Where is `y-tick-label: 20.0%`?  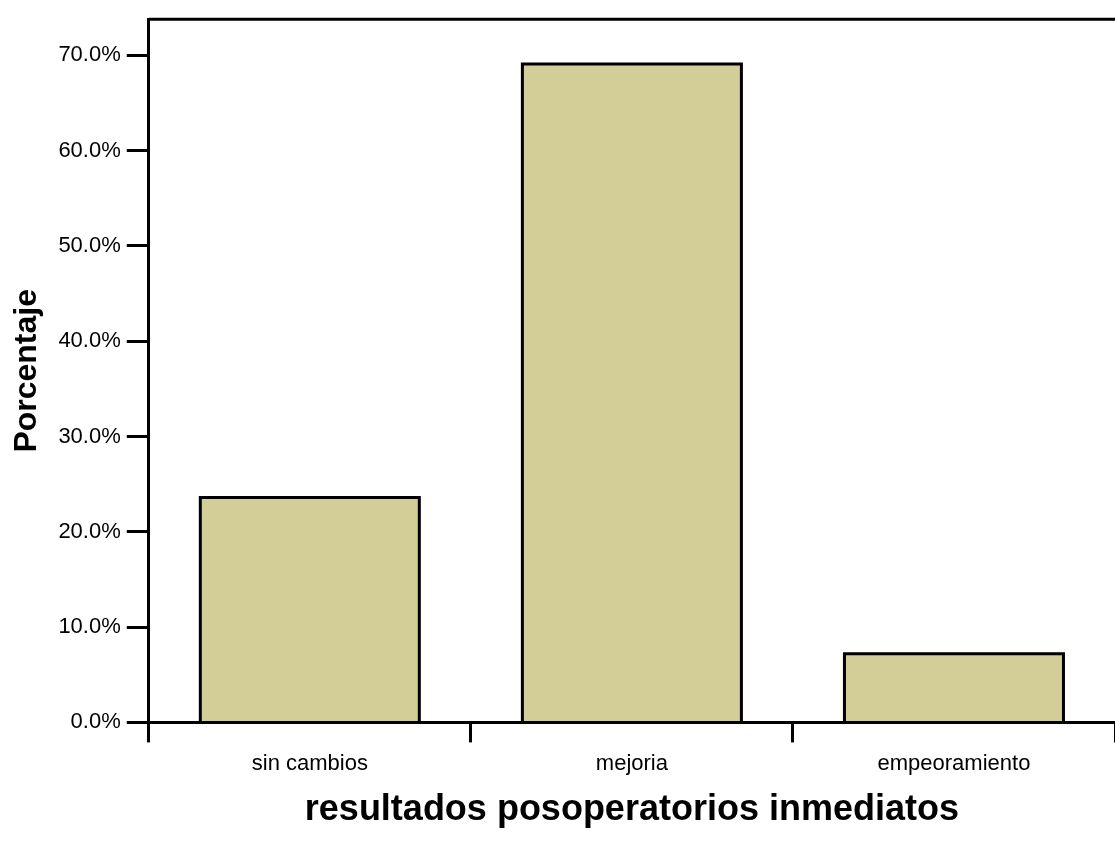
y-tick-label: 20.0% is located at coordinates (89, 530).